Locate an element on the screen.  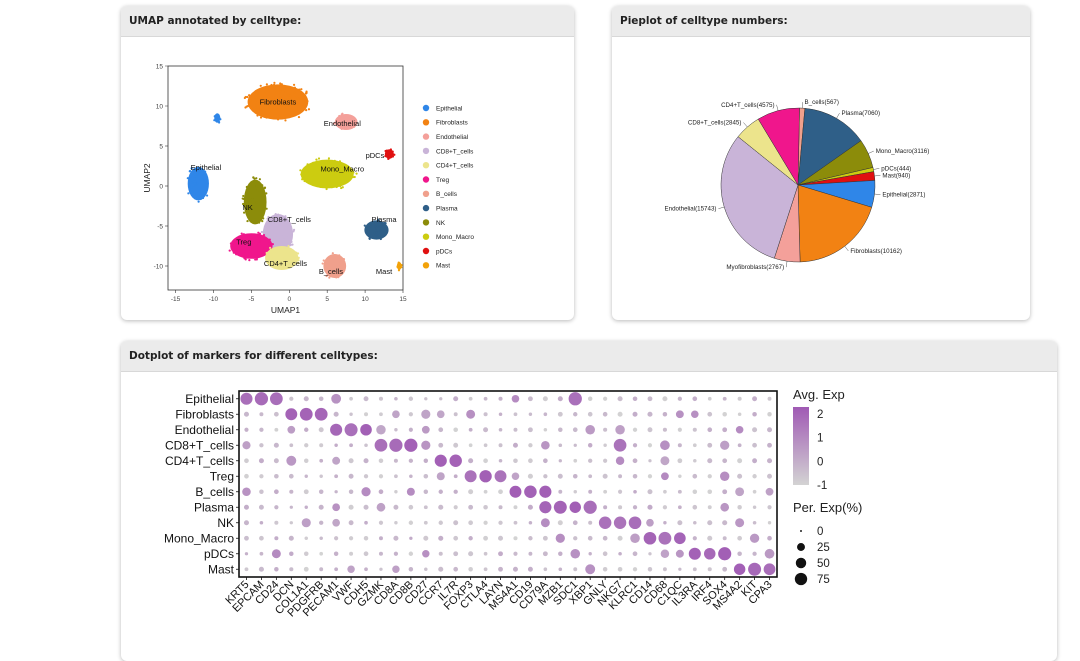
pie-slice-label: Mast(940) is located at coordinates (896, 175).